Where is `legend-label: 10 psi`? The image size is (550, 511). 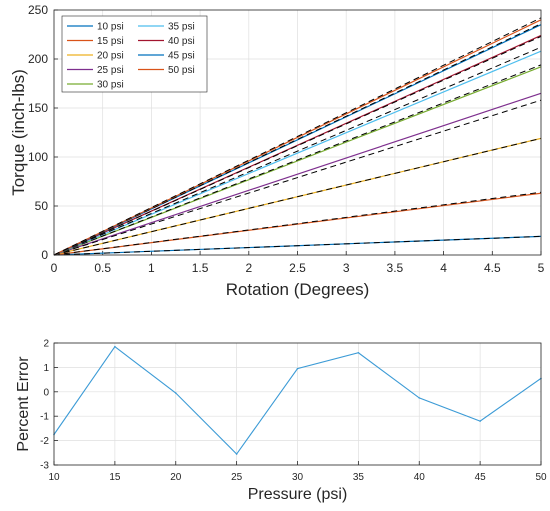
legend-label: 10 psi is located at coordinates (110, 27).